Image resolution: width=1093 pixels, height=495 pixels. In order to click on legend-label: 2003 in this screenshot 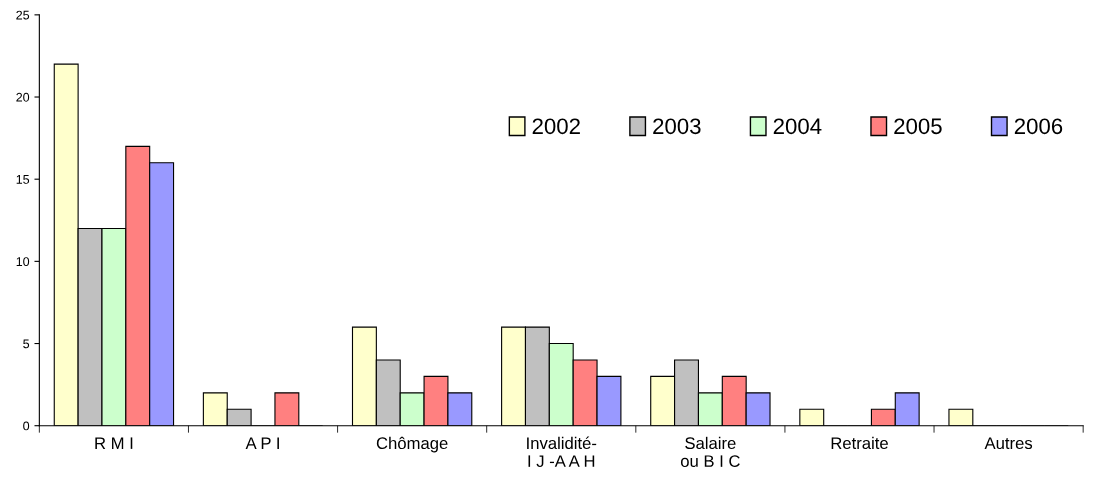, I will do `click(677, 126)`.